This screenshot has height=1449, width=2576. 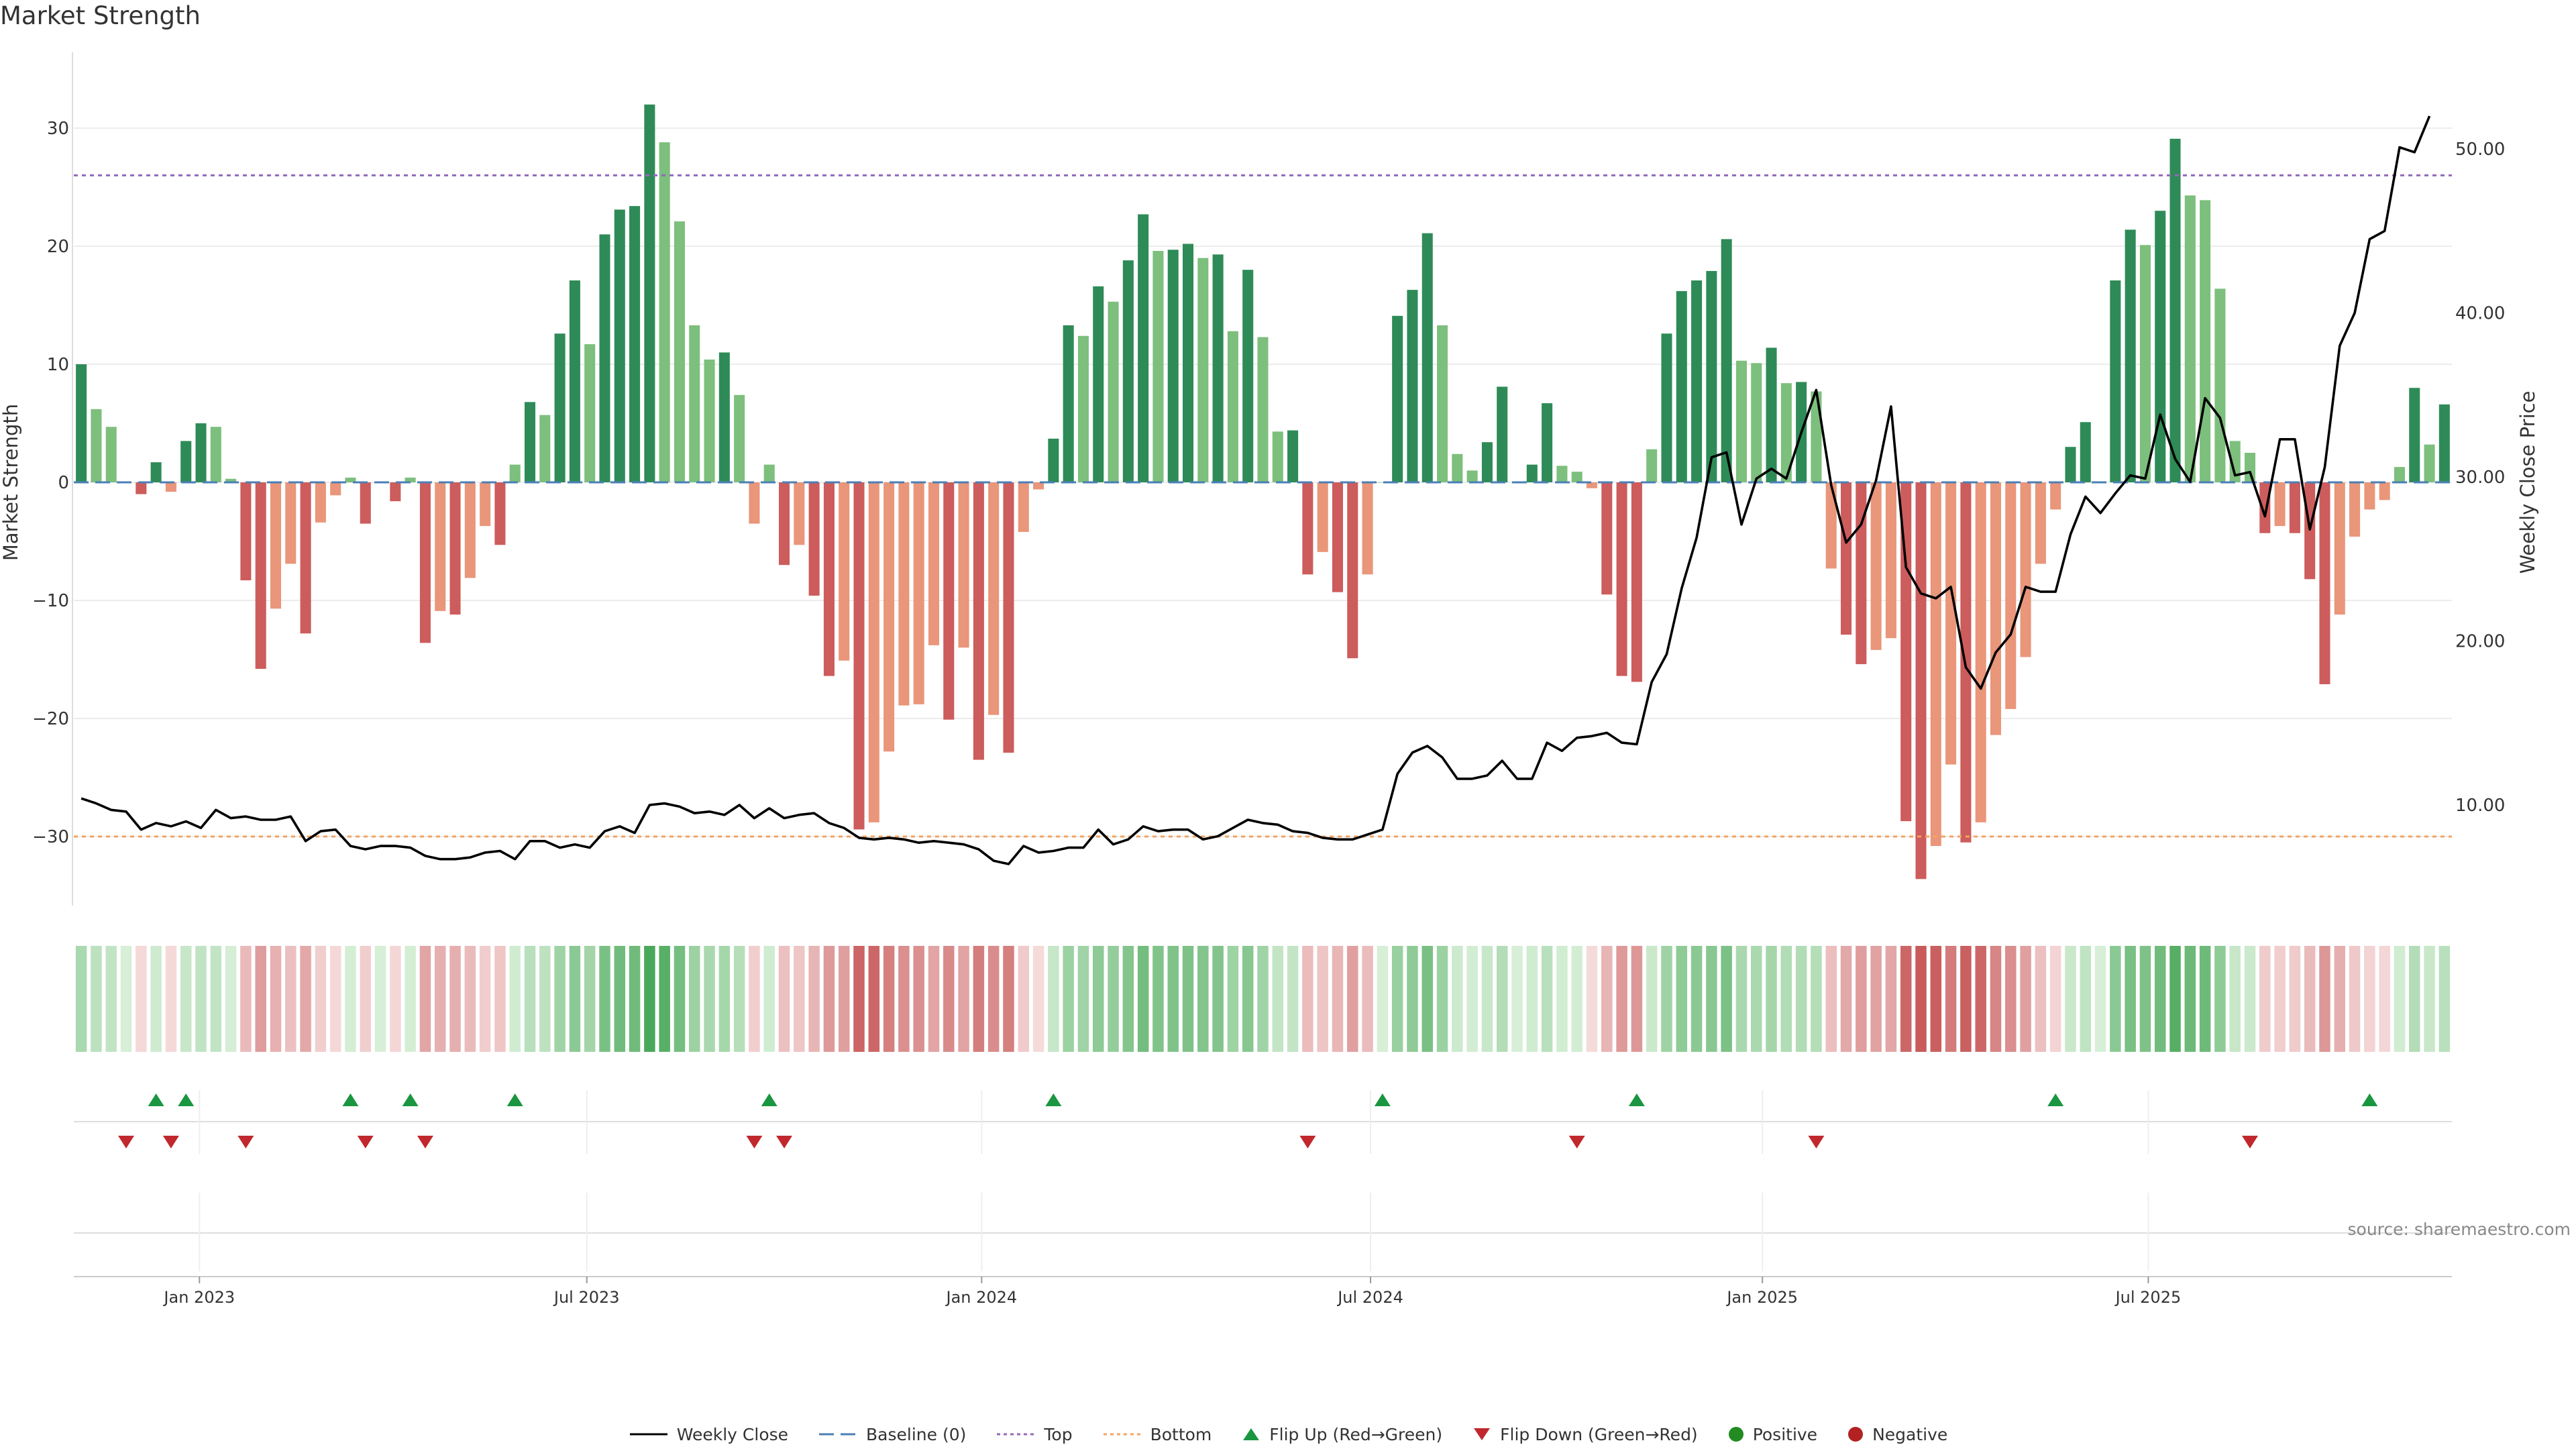 What do you see at coordinates (198, 1297) in the screenshot?
I see `x-tick-label: Jan 2023` at bounding box center [198, 1297].